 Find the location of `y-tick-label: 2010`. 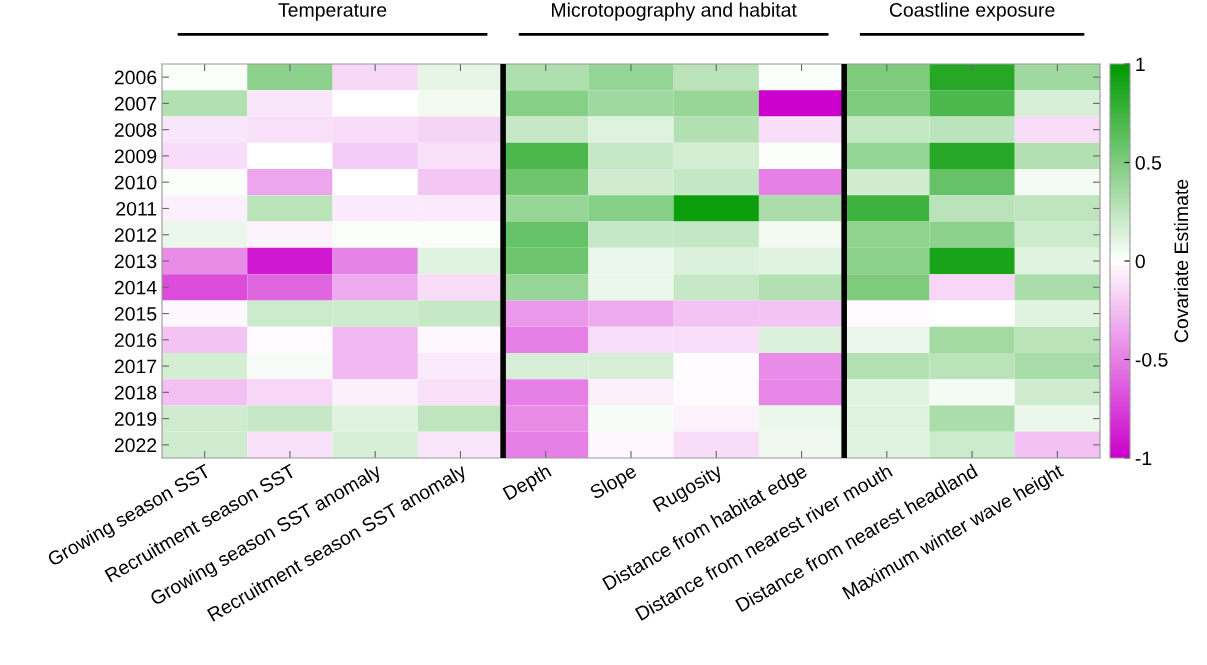

y-tick-label: 2010 is located at coordinates (135, 182).